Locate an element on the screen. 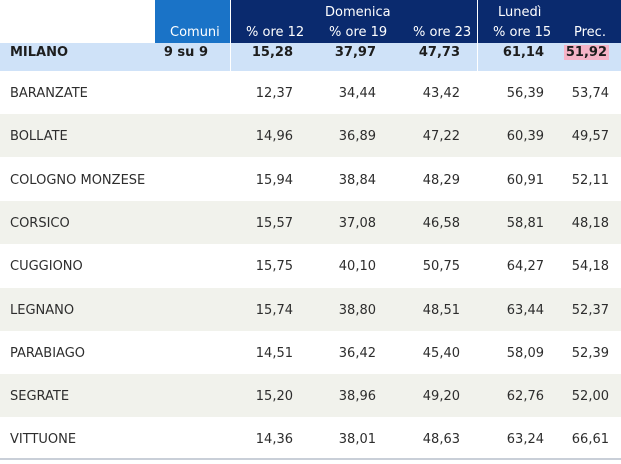 This screenshot has height=464, width=621. table-row: CUGGIONO 15,75 40,10 50,75 64,27 54,18 is located at coordinates (310, 265).